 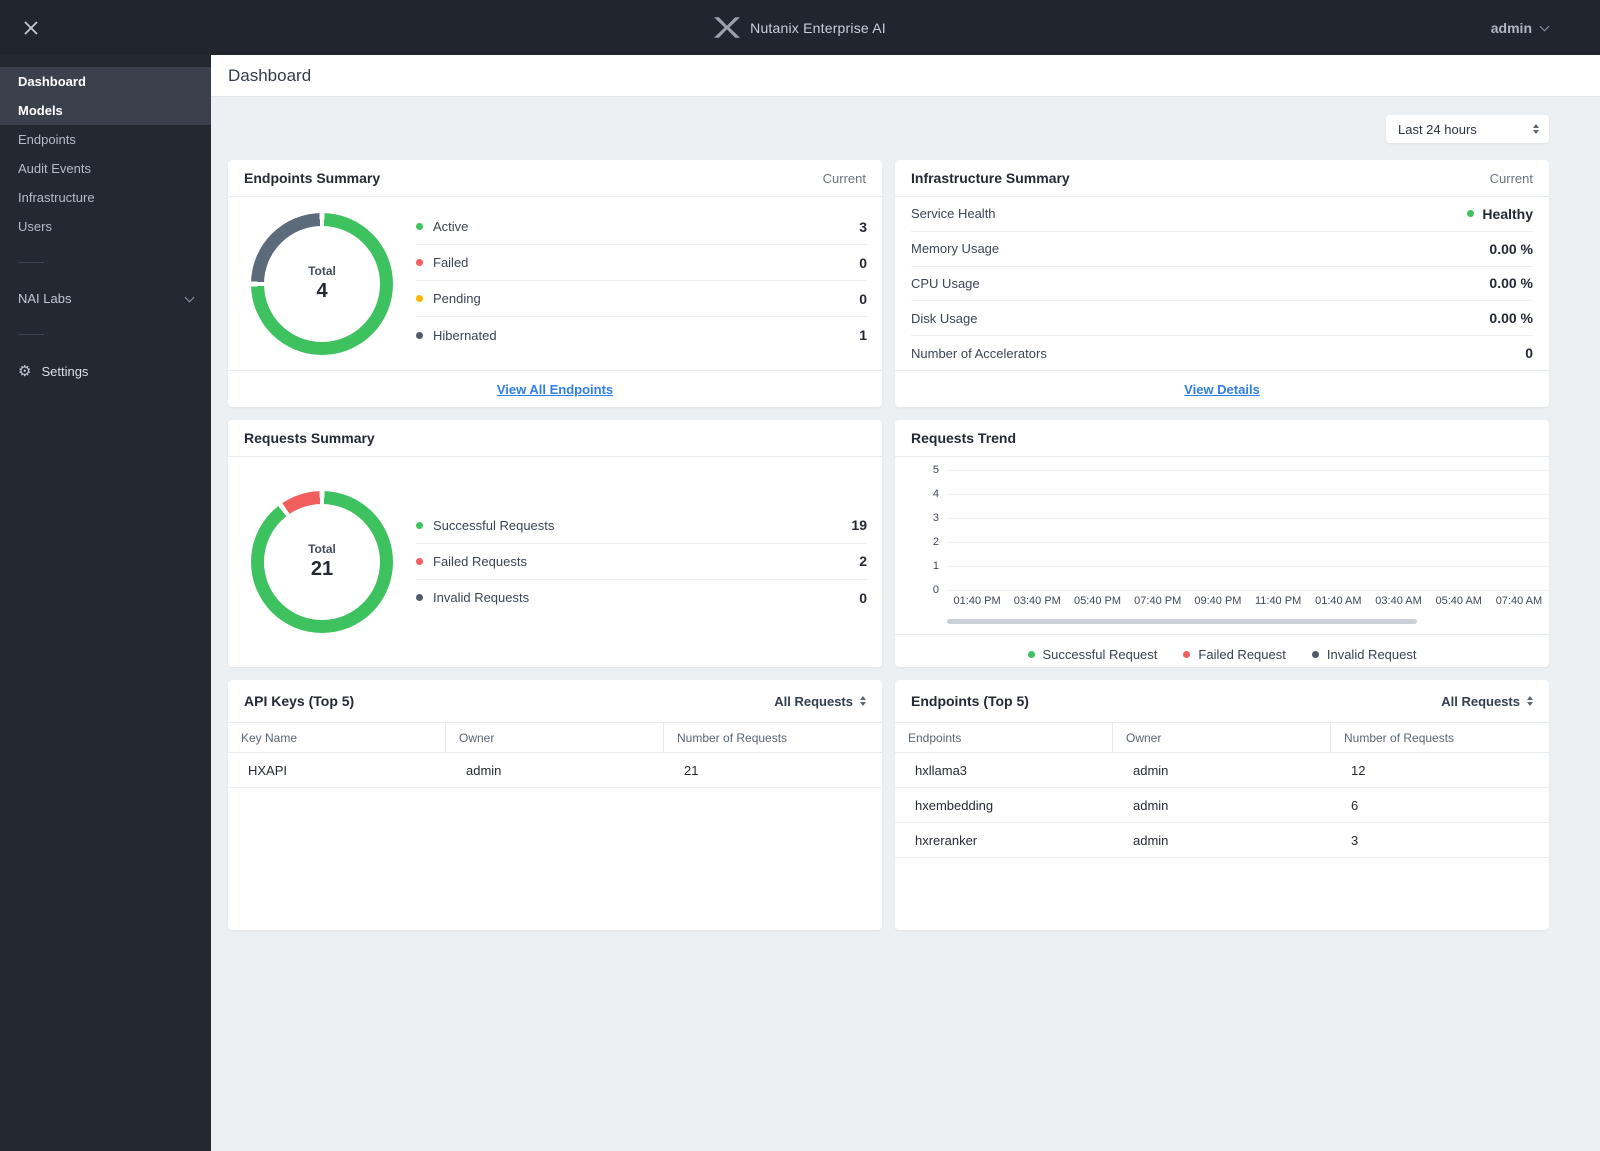 What do you see at coordinates (818, 27) in the screenshot?
I see `app-title: Nutanix Enterprise AI` at bounding box center [818, 27].